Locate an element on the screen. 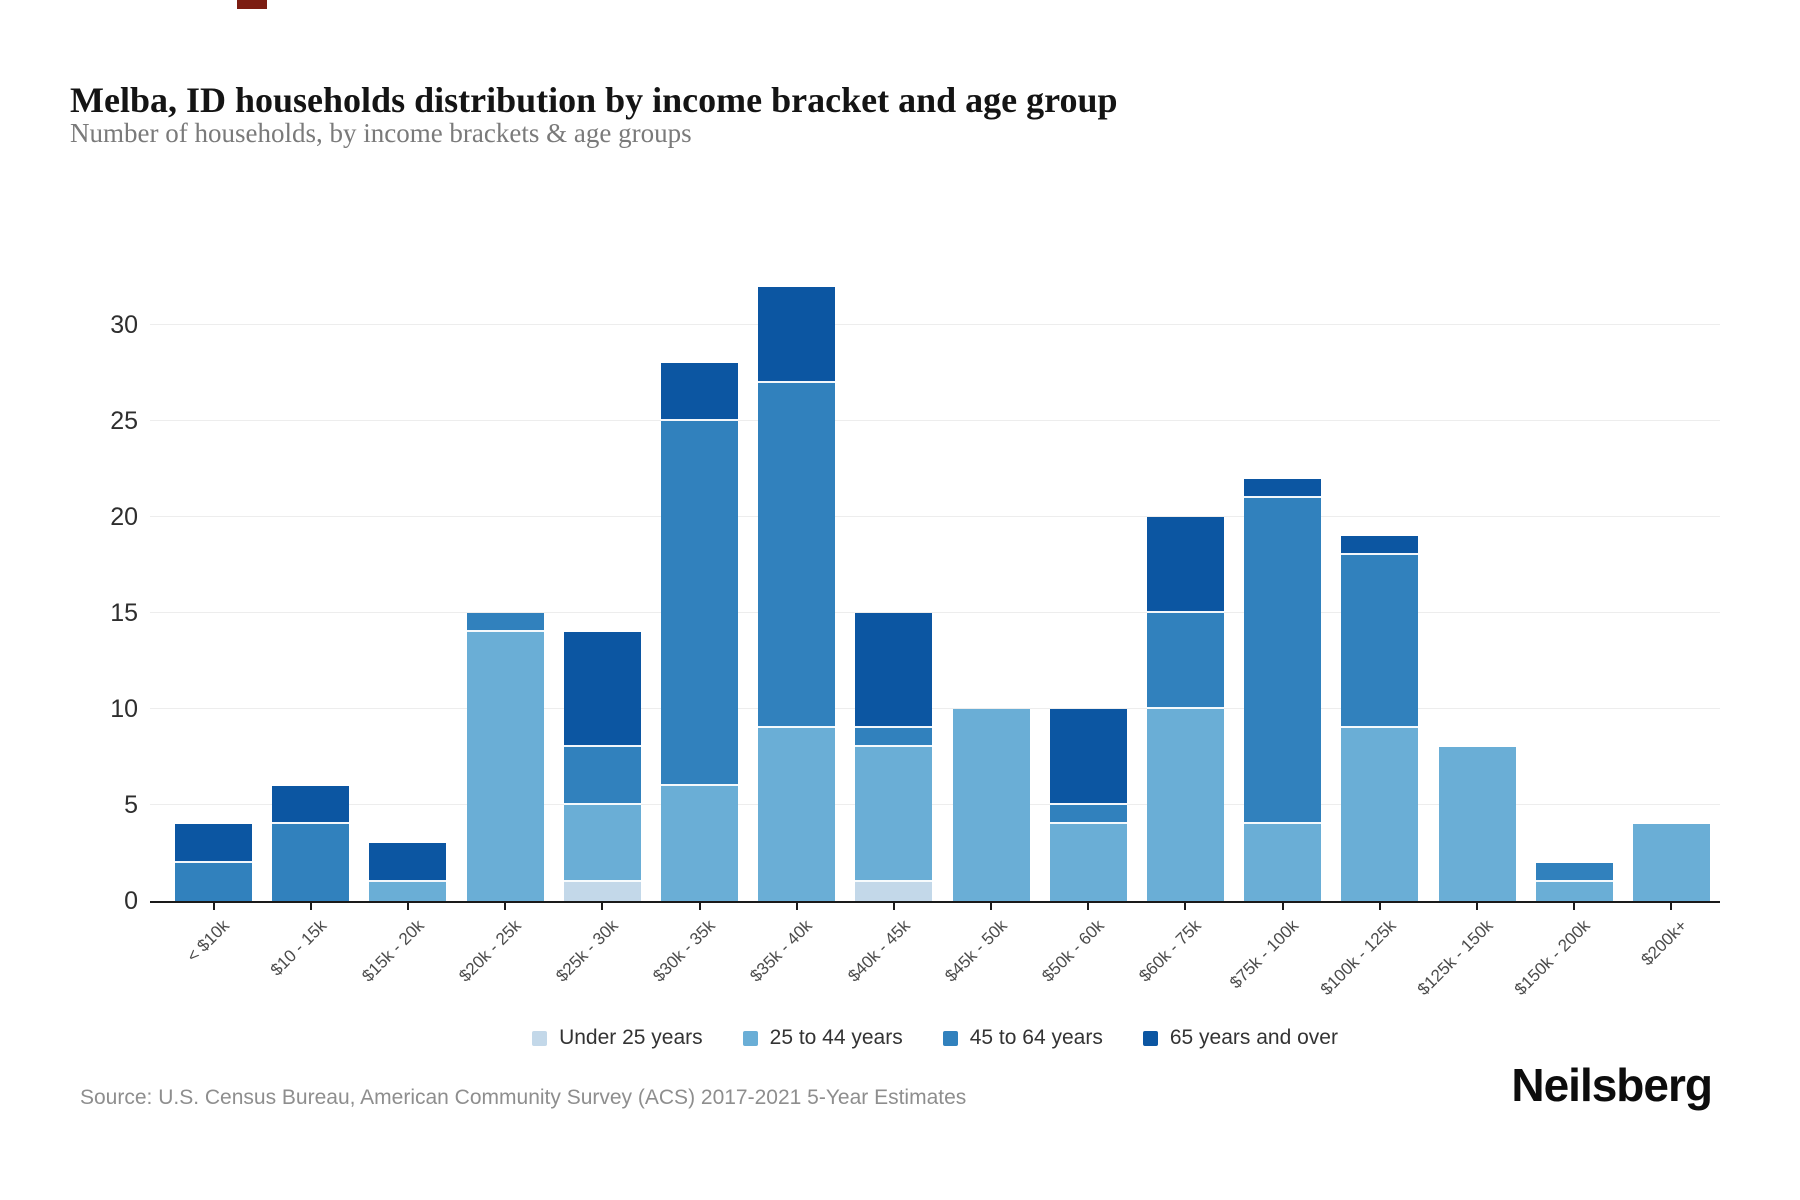 Image resolution: width=1800 pixels, height=1200 pixels. x-axis-label: $25k - 30k is located at coordinates (587, 951).